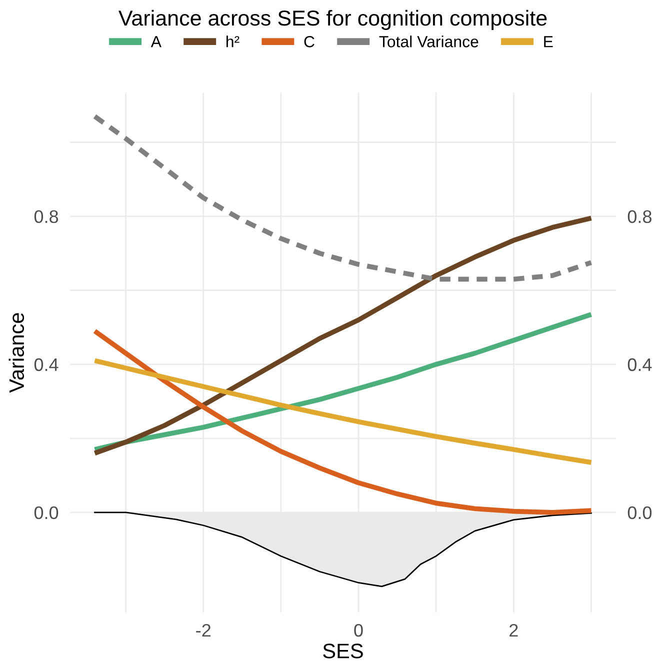 This screenshot has width=666, height=662. I want to click on legend-label: h², so click(233, 42).